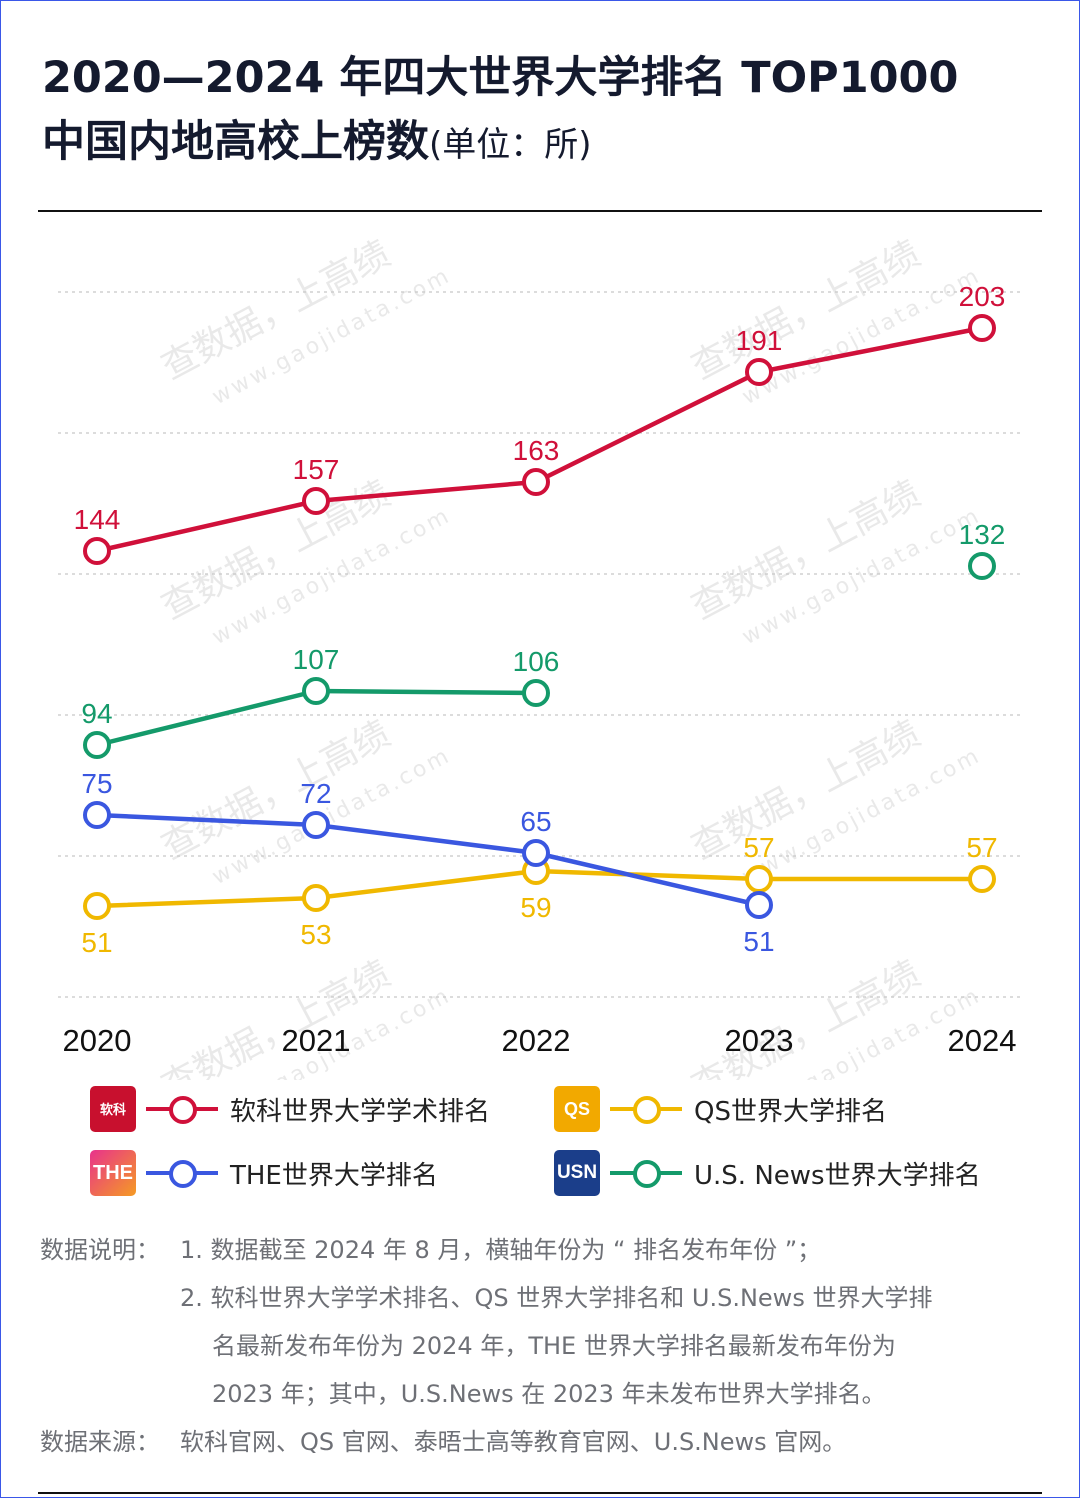 The height and width of the screenshot is (1498, 1080). Describe the element at coordinates (535, 907) in the screenshot. I see `data-label: 59` at that location.